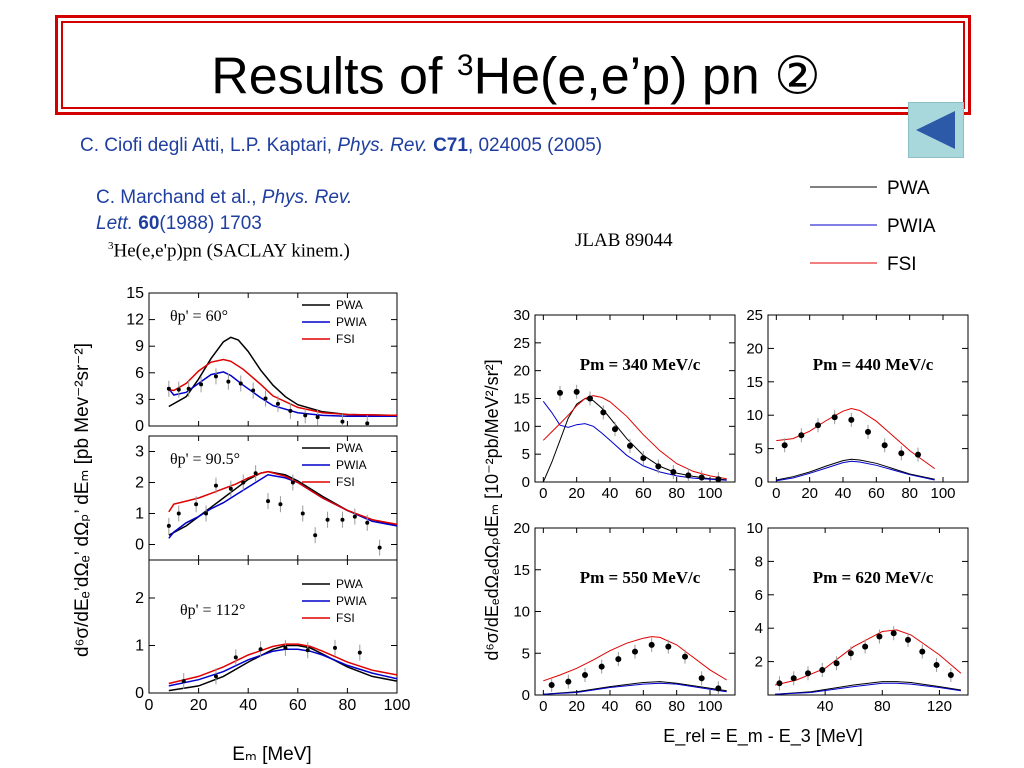 Image resolution: width=1024 pixels, height=768 pixels. Describe the element at coordinates (939, 706) in the screenshot. I see `x-tick-label: 120` at that location.